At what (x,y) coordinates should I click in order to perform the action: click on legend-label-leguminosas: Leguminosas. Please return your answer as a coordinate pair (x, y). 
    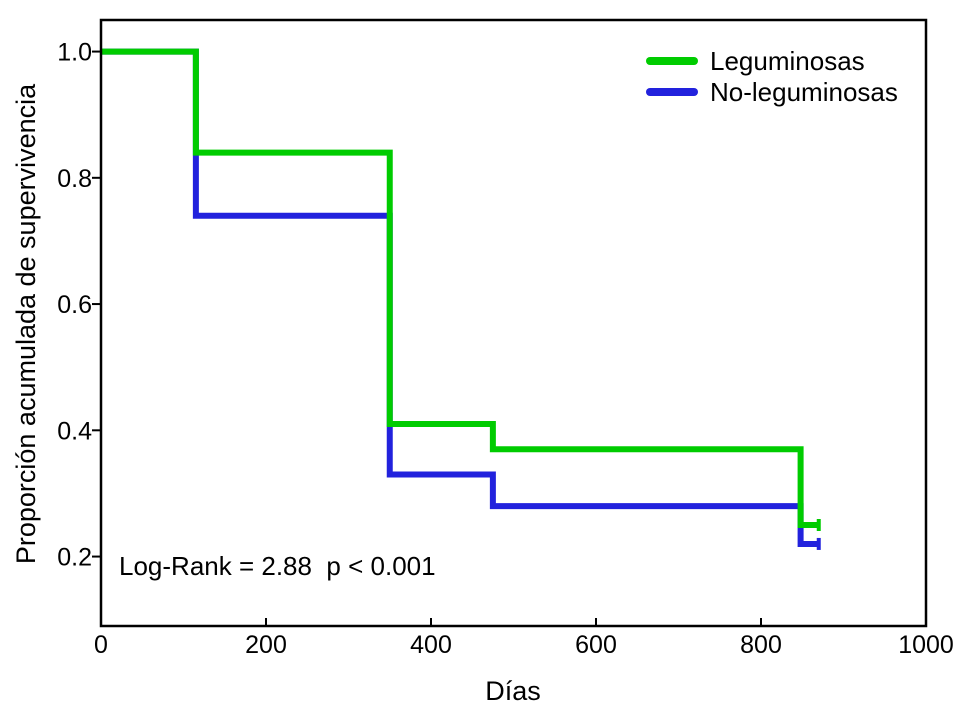
    Looking at the image, I should click on (787, 60).